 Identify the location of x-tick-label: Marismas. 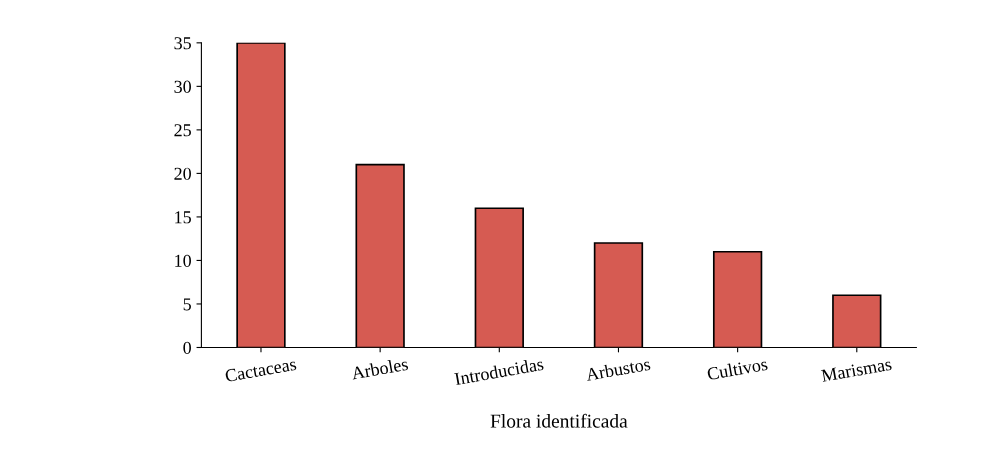
(856, 369).